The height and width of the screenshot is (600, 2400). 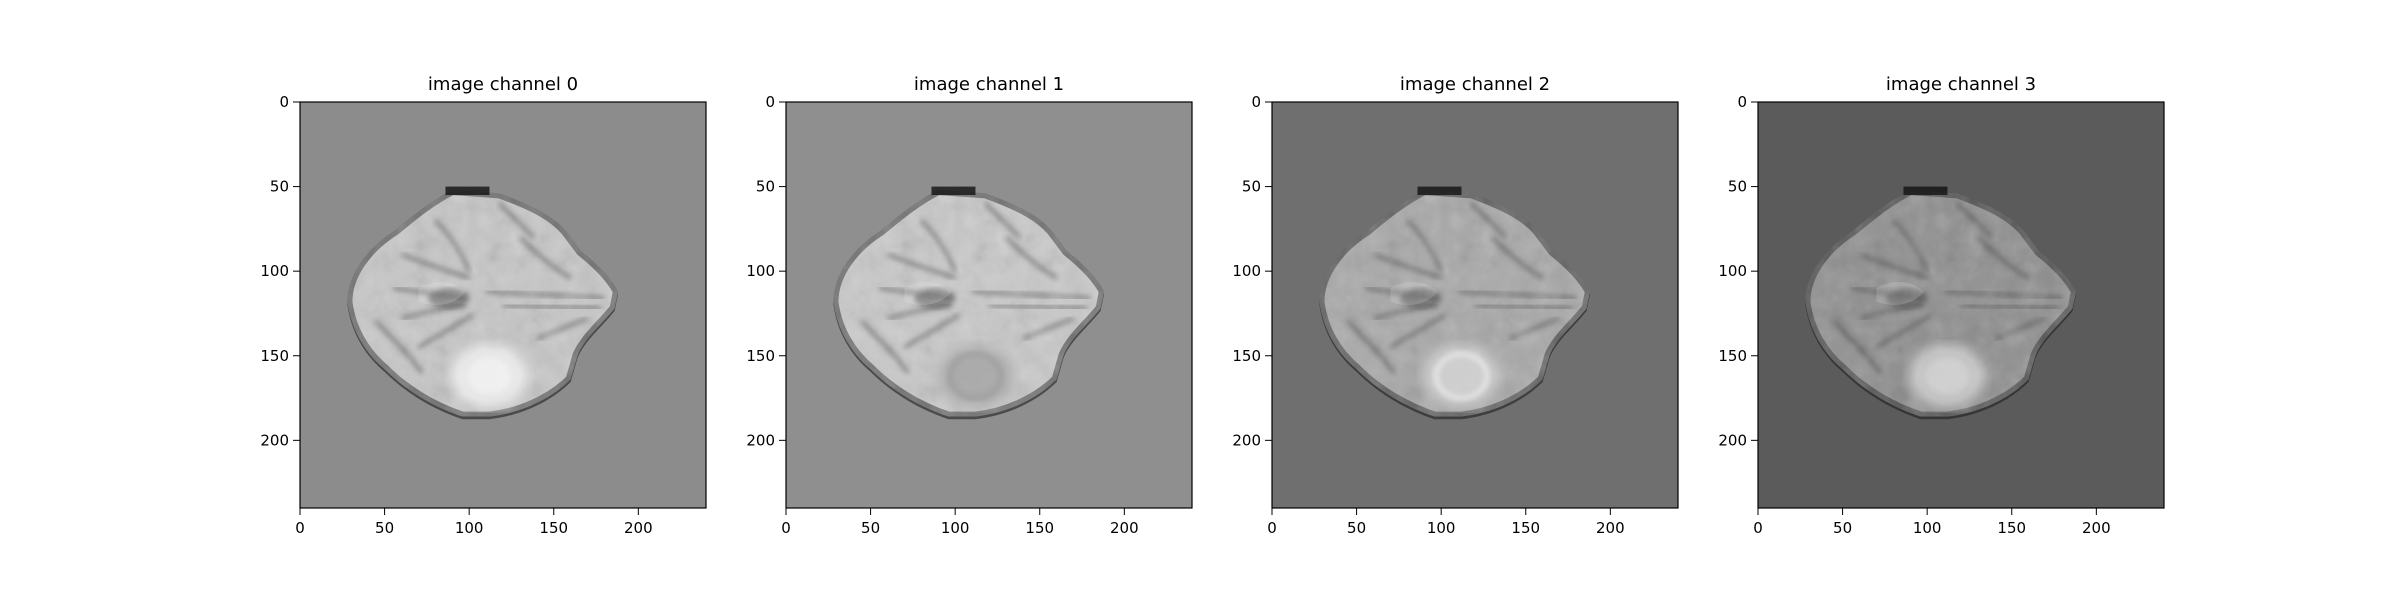 What do you see at coordinates (1961, 84) in the screenshot?
I see `panel-title: image channel 3` at bounding box center [1961, 84].